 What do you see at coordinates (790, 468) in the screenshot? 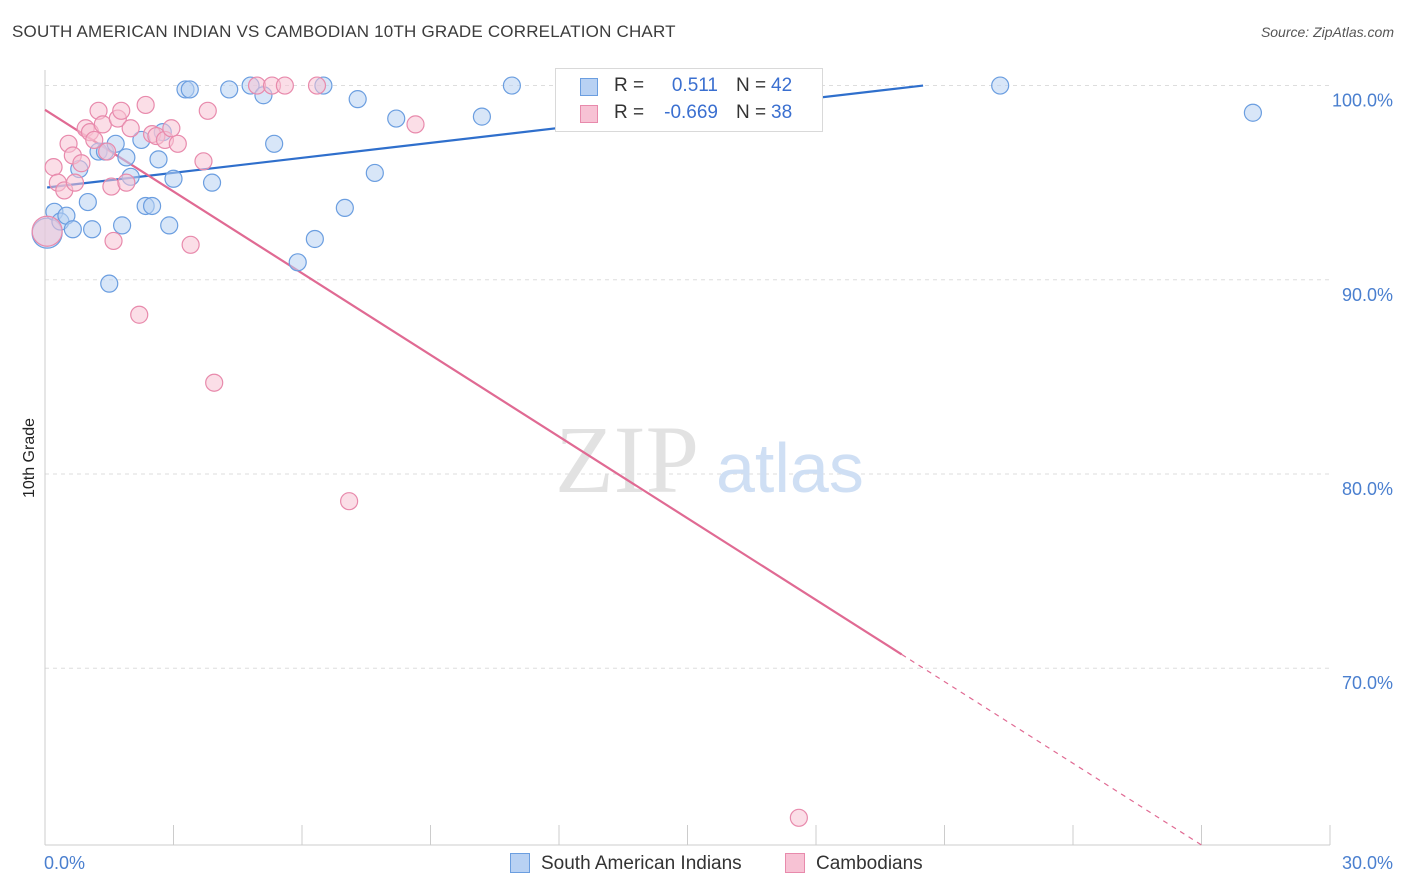
I see `watermark-atlas: atlas` at bounding box center [790, 468].